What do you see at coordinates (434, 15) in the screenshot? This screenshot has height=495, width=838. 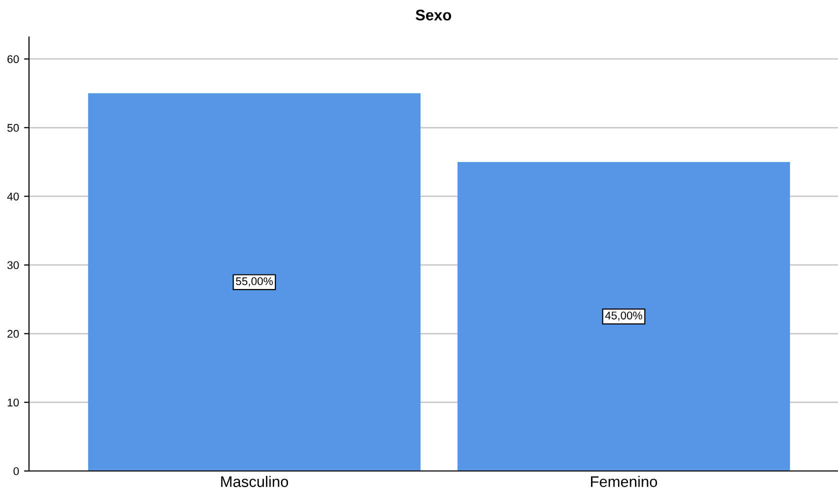 I see `chart-title: Sexo` at bounding box center [434, 15].